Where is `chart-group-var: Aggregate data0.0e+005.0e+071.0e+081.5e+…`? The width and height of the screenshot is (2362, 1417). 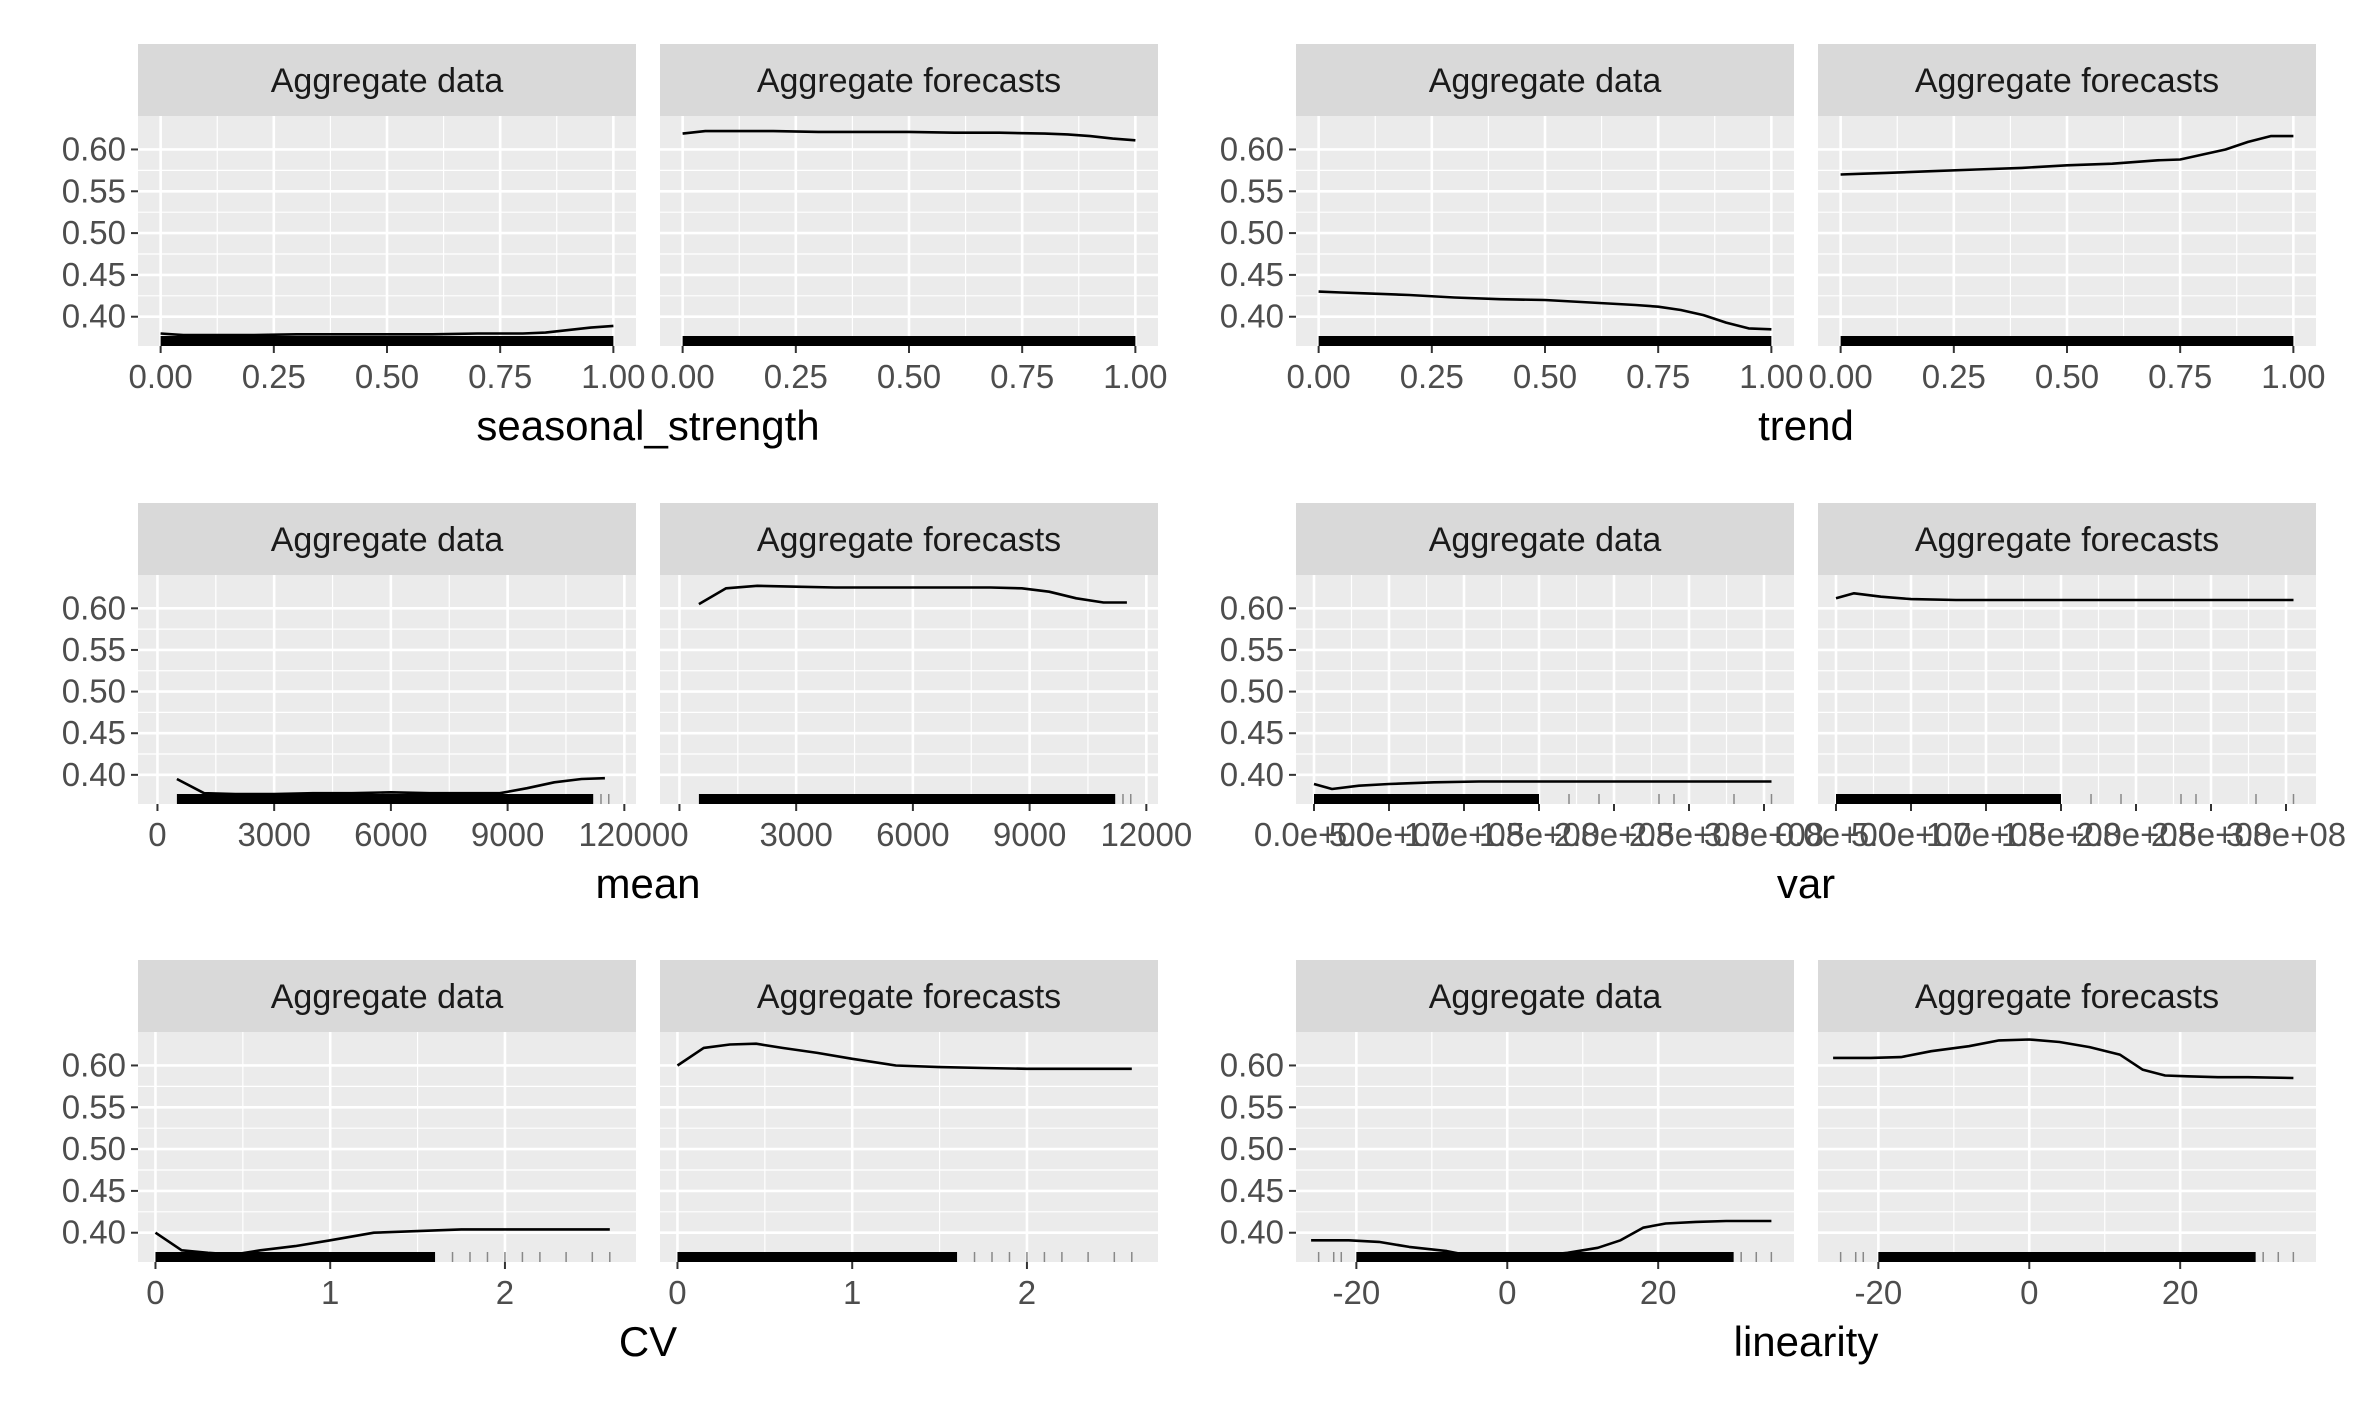
chart-group-var: Aggregate data0.0e+005.0e+071.0e+081.5e+… is located at coordinates (1783, 705).